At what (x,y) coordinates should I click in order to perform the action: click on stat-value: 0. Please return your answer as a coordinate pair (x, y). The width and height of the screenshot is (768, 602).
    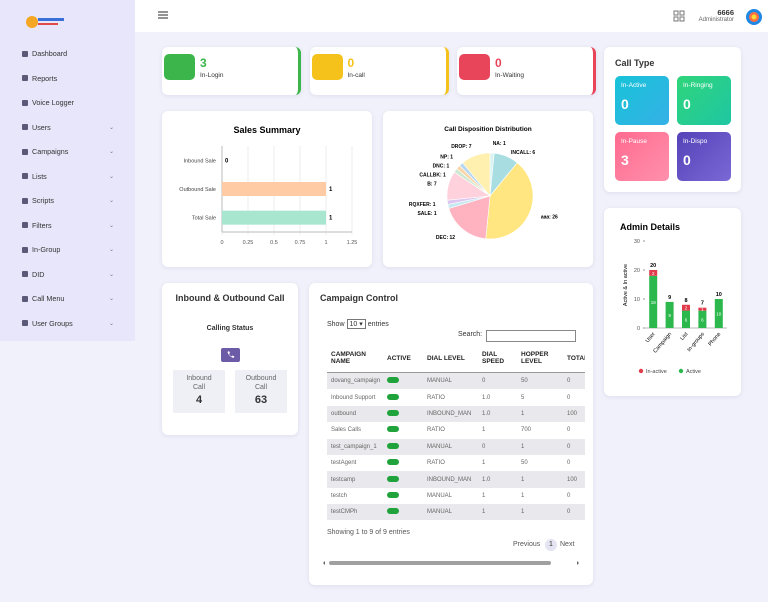
    Looking at the image, I should click on (498, 63).